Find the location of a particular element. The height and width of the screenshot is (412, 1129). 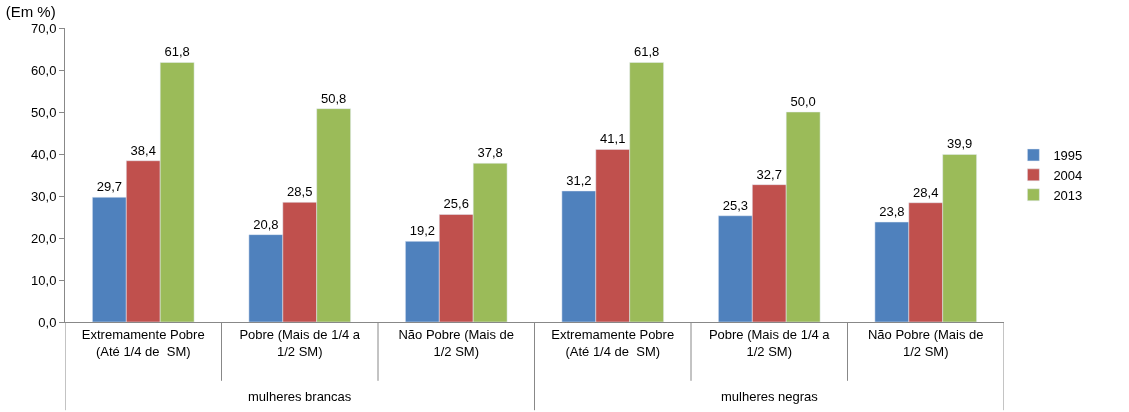

chart-title: (Em %) is located at coordinates (30, 11).